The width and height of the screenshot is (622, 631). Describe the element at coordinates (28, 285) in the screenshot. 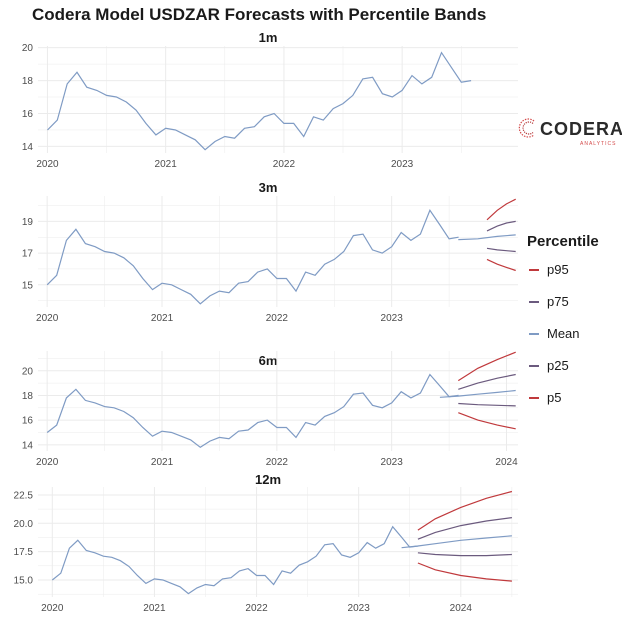

I see `y-tick-label: 15` at that location.